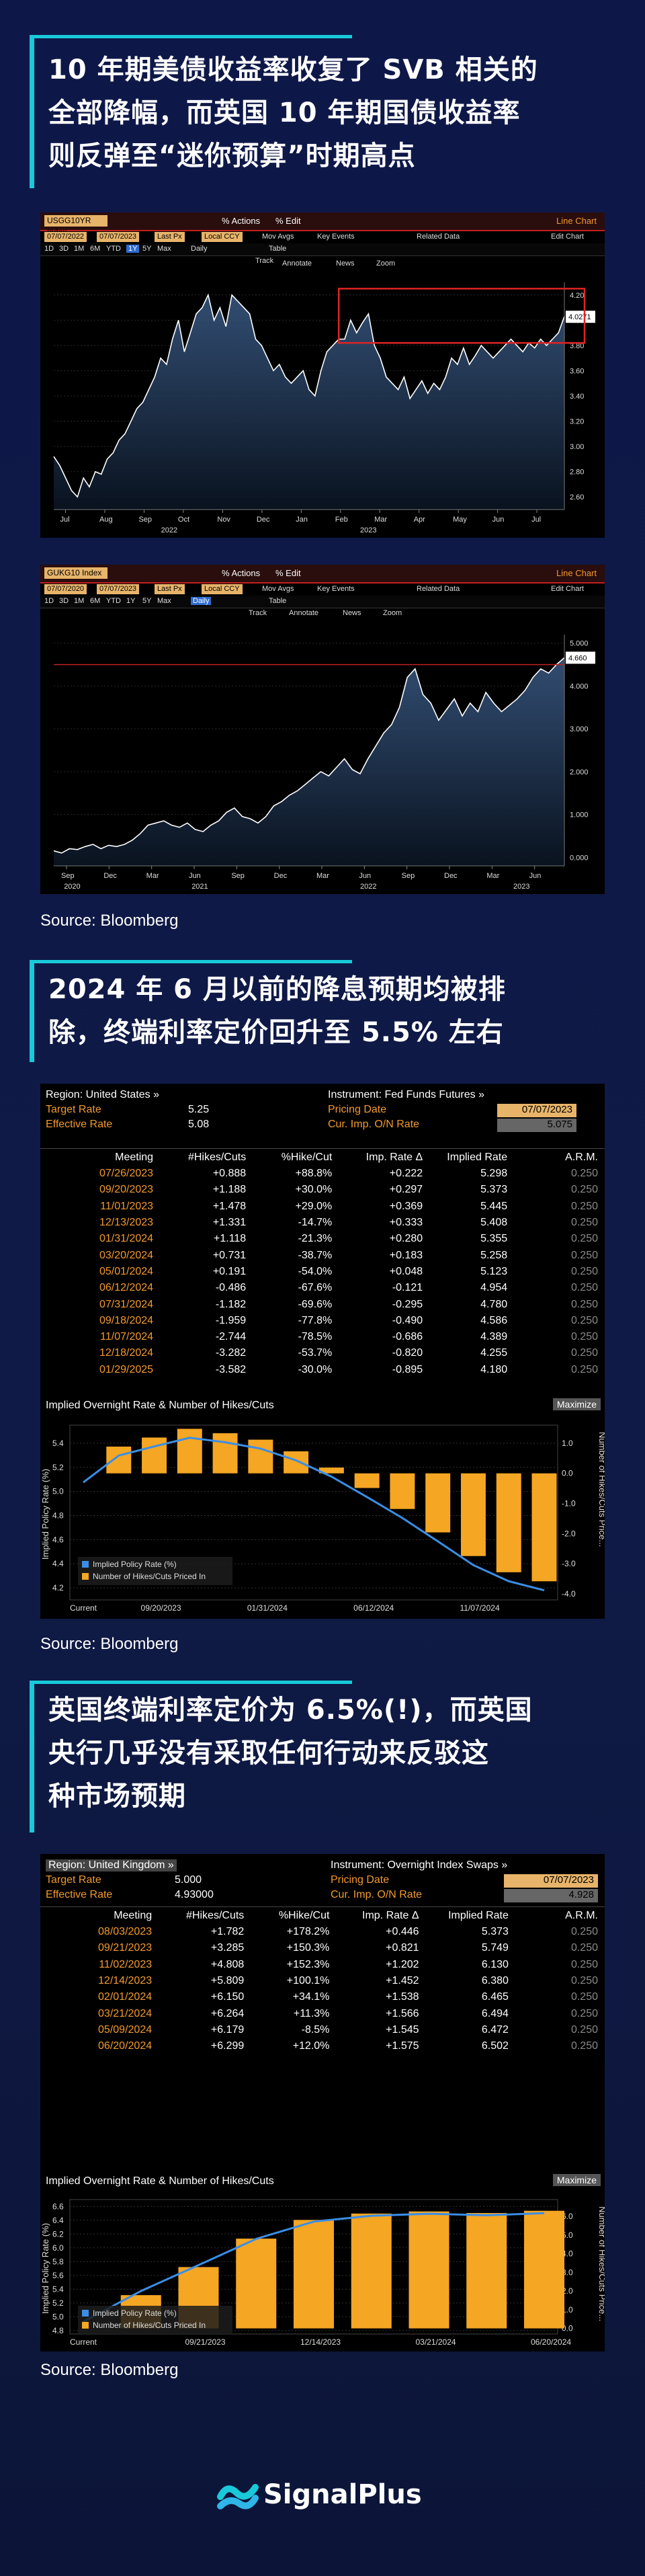  I want to click on table-row: 01/29/2025 -3.582 -30.0% -0.895 4.180 0.250, so click(321, 1370).